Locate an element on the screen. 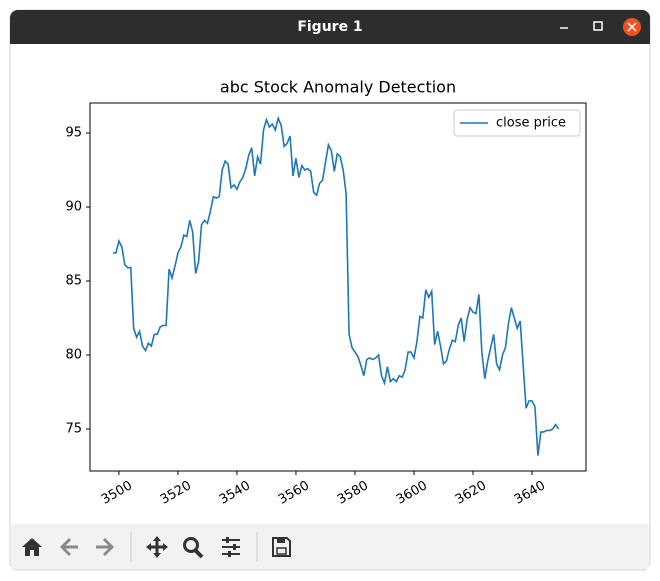  home-button is located at coordinates (32, 547).